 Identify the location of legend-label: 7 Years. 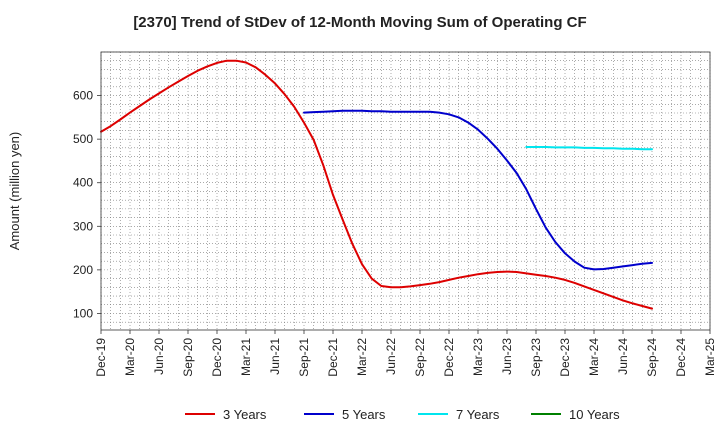
(478, 414).